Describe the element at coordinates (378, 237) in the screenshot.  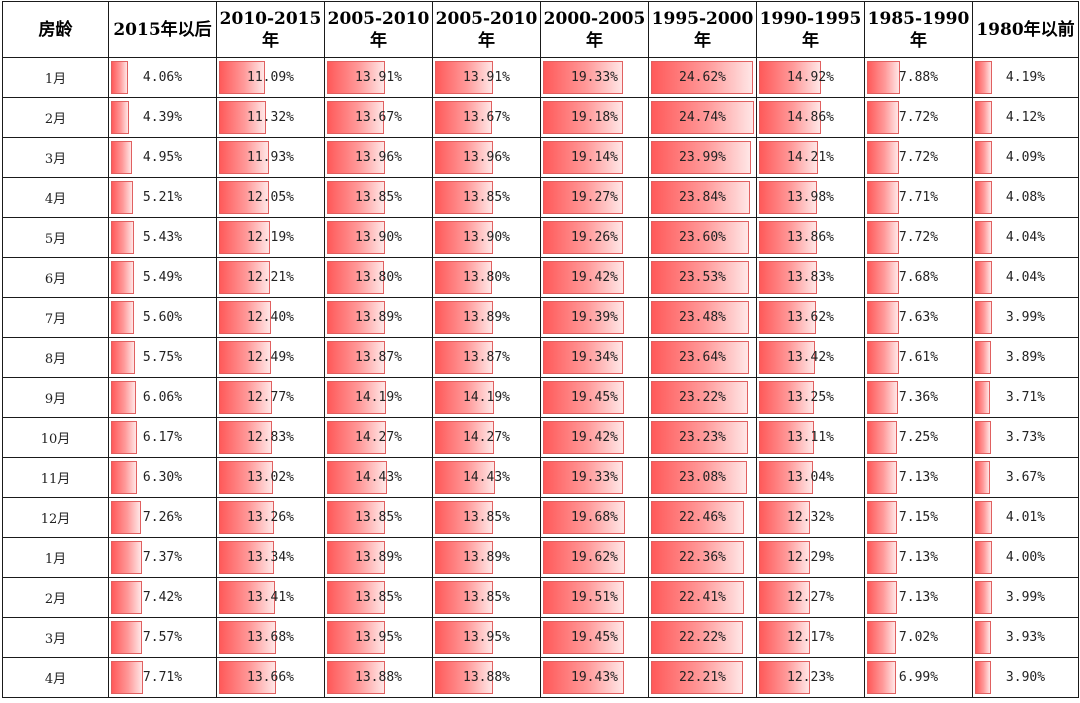
I see `cell-value: 13.90%` at that location.